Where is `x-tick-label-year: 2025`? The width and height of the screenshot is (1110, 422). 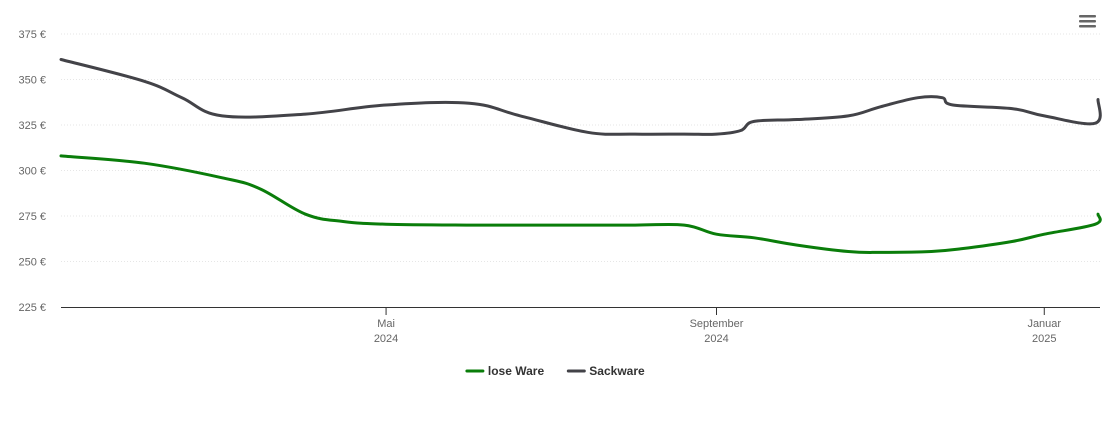
x-tick-label-year: 2025 is located at coordinates (1044, 339).